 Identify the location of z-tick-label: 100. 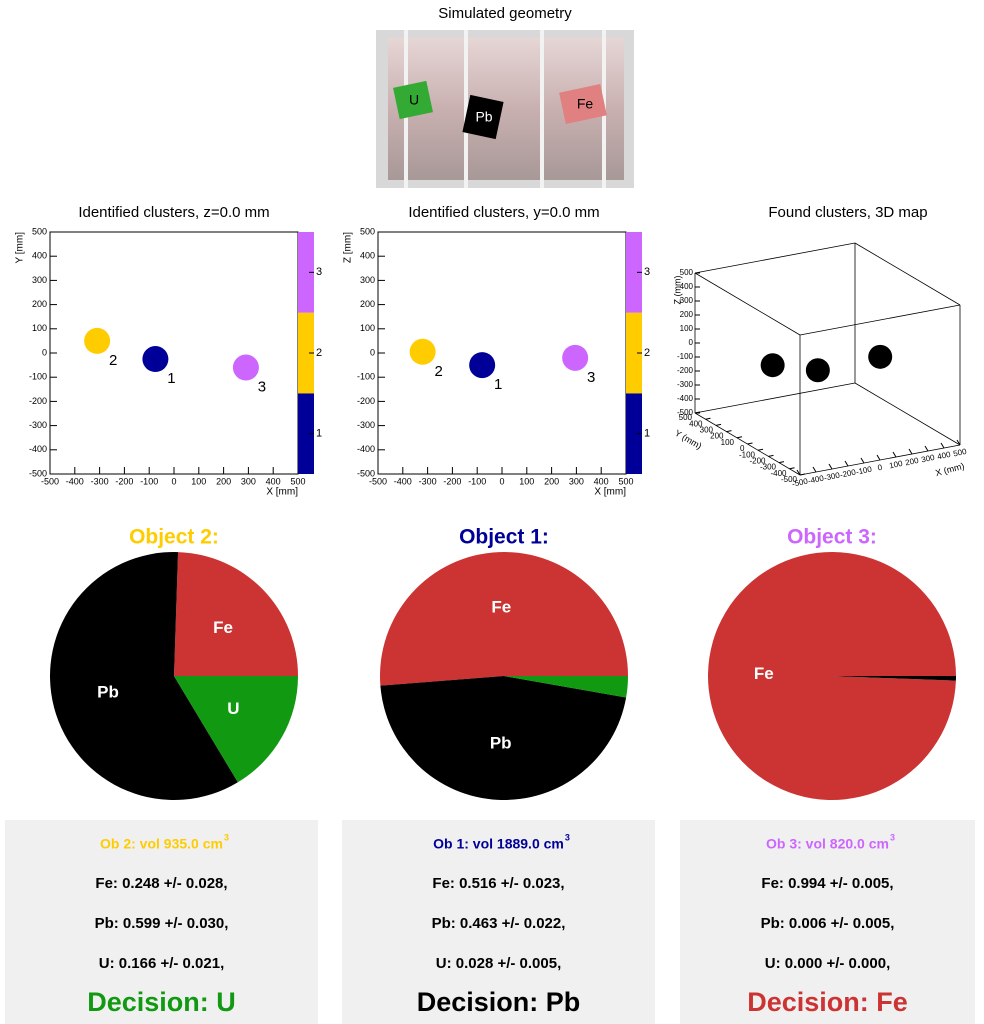
(687, 328).